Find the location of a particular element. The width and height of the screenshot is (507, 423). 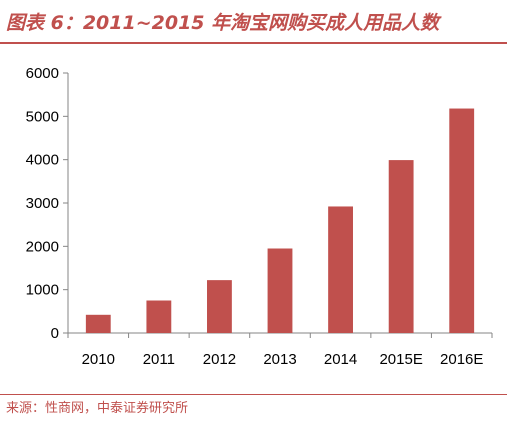

source-note: 来源：性商网，中泰证券研究所 is located at coordinates (97, 408).